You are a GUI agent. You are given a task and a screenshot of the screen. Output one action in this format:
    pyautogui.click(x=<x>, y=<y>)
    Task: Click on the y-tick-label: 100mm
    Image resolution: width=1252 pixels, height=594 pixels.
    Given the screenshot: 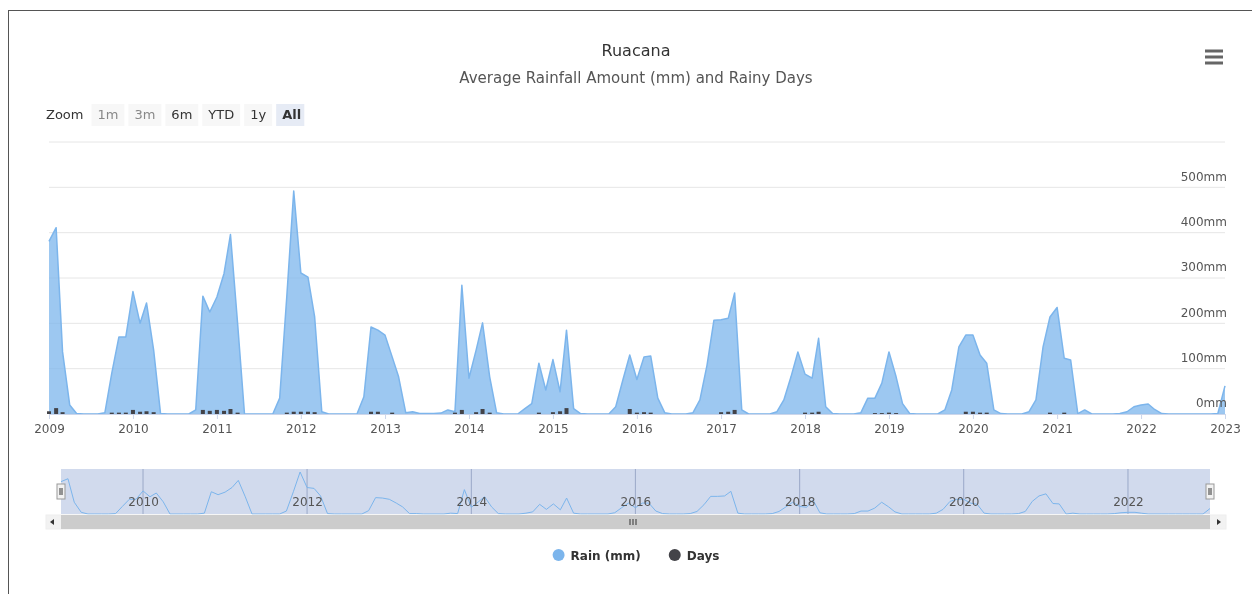 What is the action you would take?
    pyautogui.click(x=1203, y=357)
    